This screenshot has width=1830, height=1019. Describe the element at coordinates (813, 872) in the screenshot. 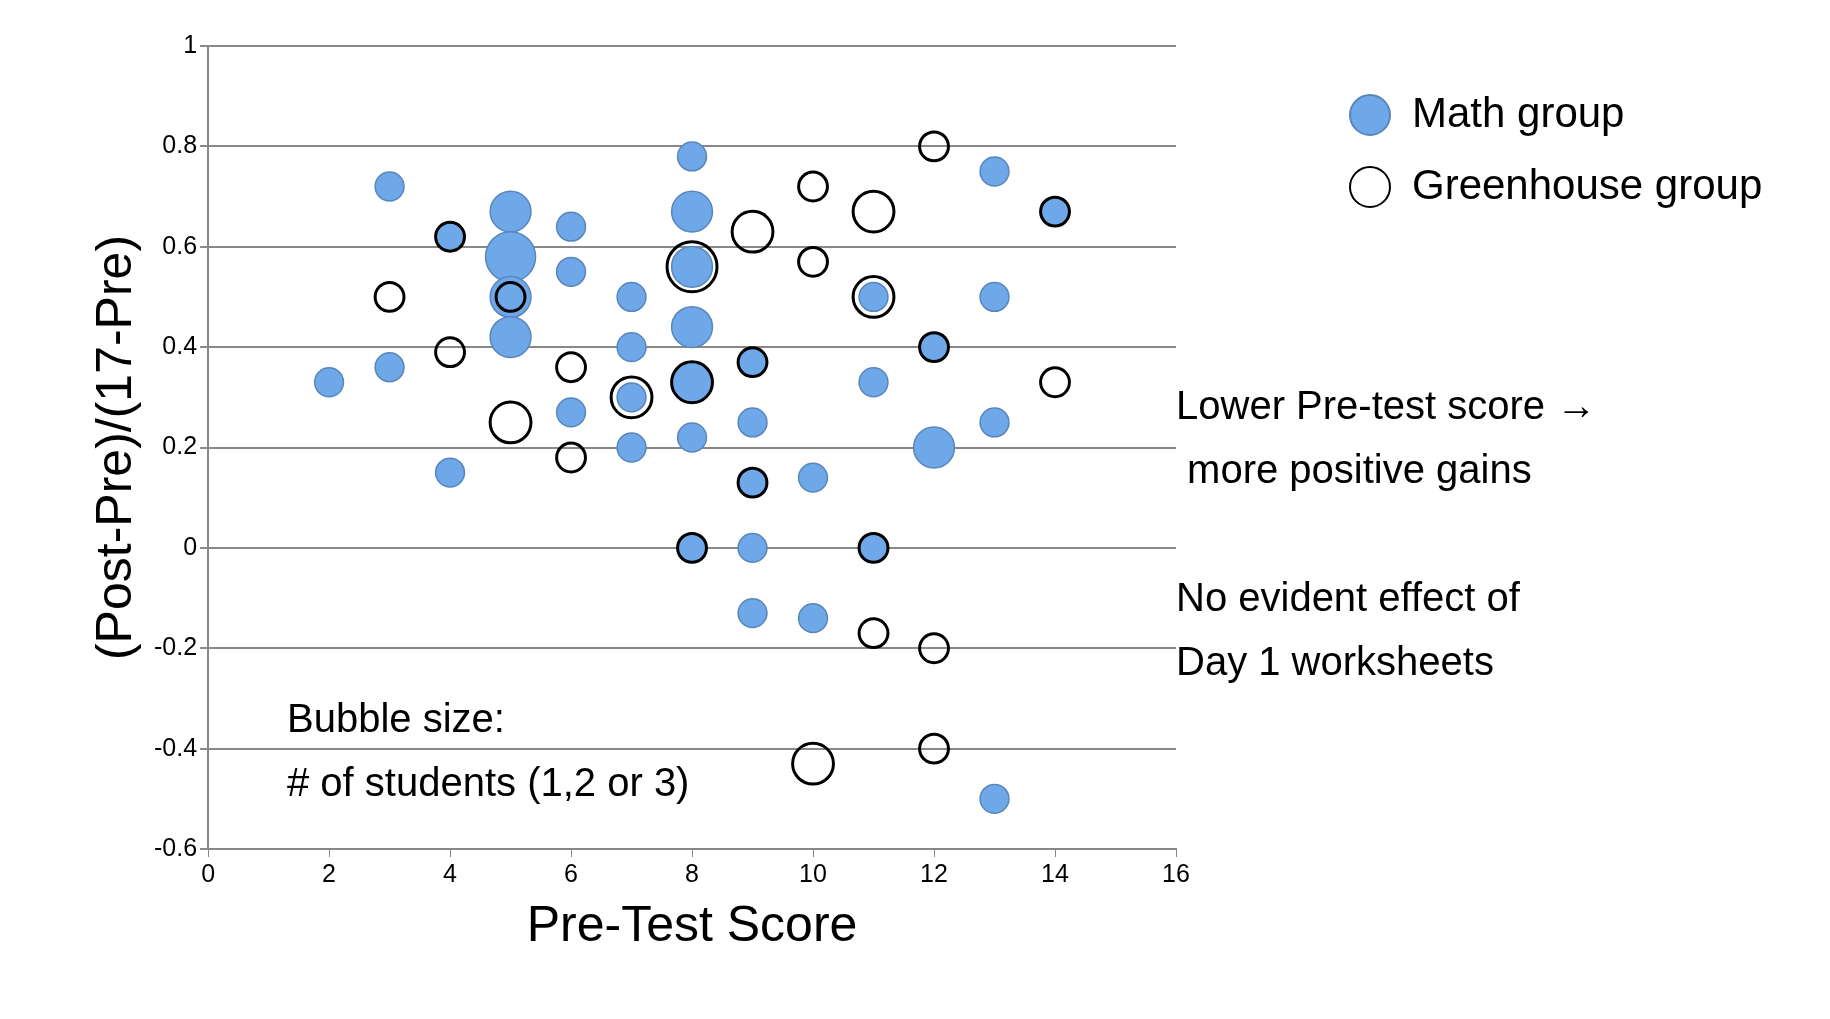

I see `x-tick-label: 10` at that location.